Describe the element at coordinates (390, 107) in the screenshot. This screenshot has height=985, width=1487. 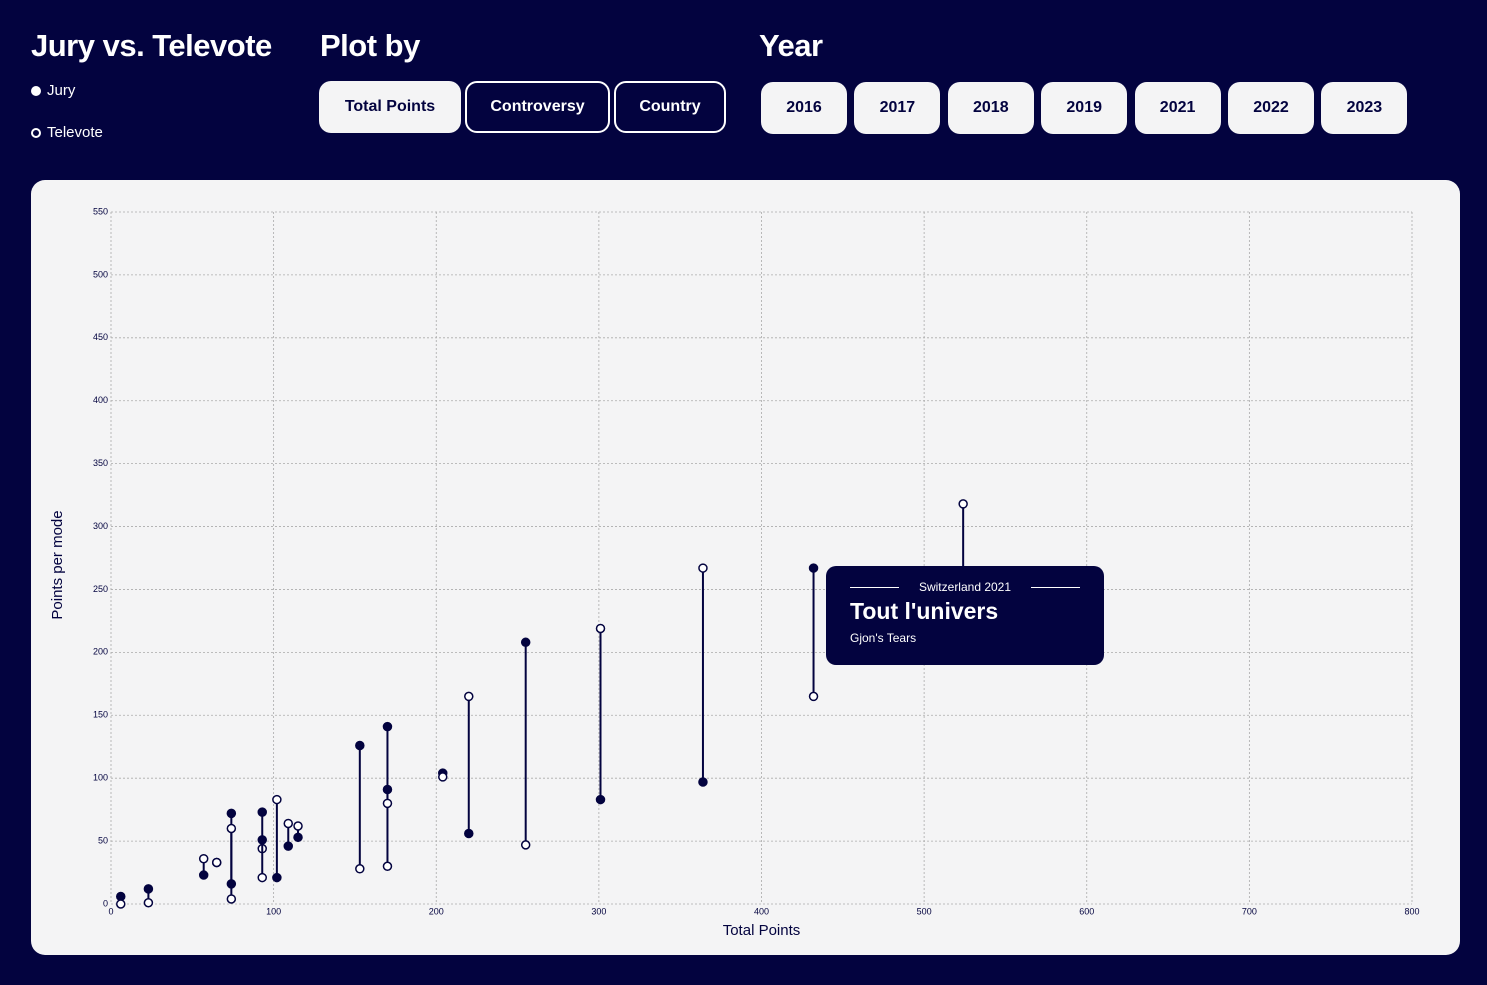
I see `button: Total Points` at that location.